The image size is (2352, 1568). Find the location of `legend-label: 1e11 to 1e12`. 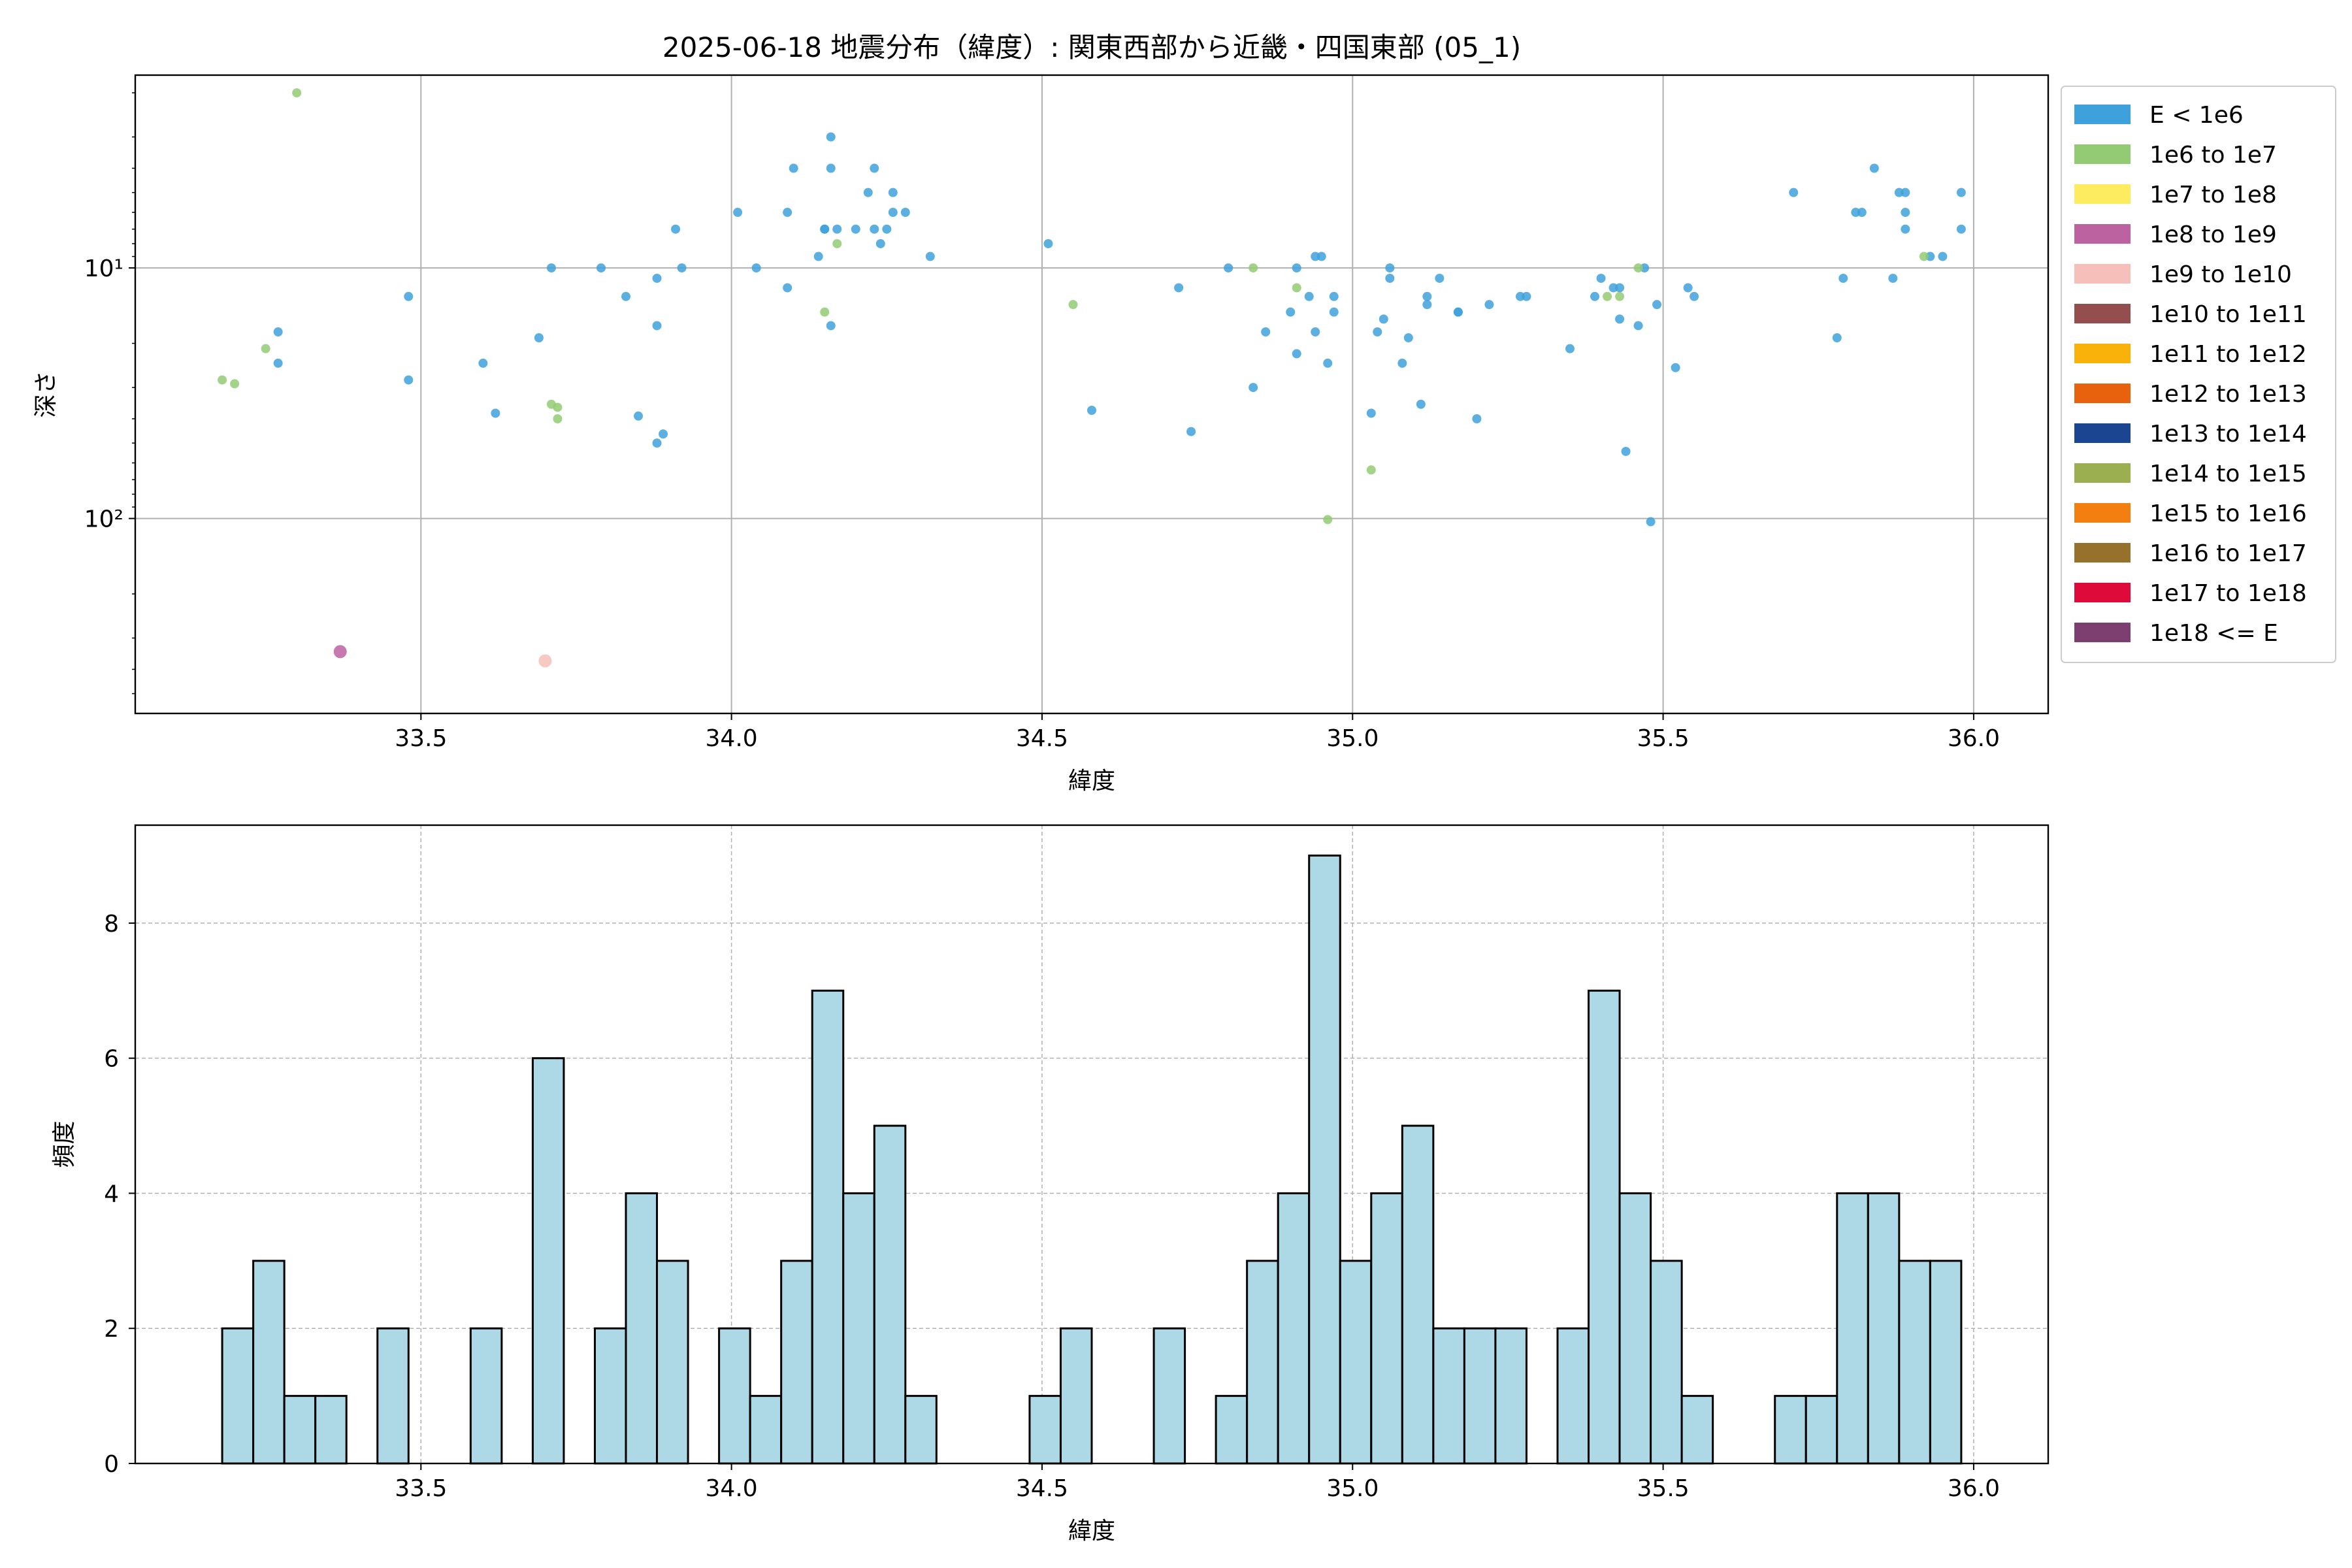

legend-label: 1e11 to 1e12 is located at coordinates (2228, 354).